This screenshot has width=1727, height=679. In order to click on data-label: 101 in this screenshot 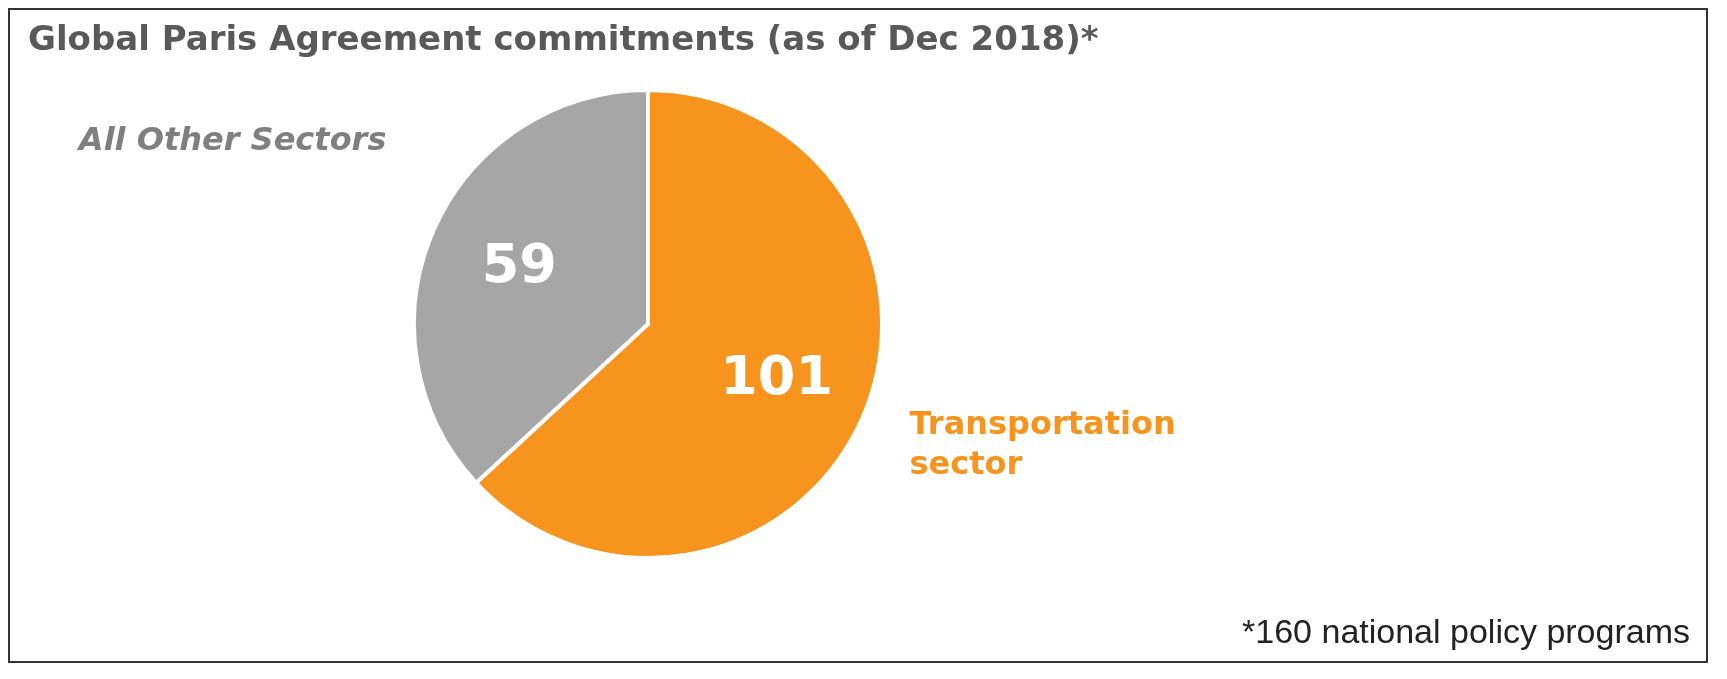, I will do `click(776, 376)`.